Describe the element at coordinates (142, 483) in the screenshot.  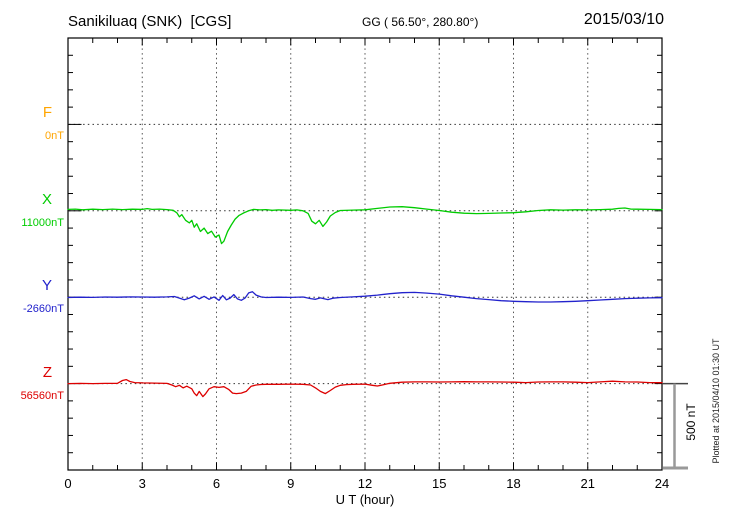
I see `x-tick-label: 3` at that location.